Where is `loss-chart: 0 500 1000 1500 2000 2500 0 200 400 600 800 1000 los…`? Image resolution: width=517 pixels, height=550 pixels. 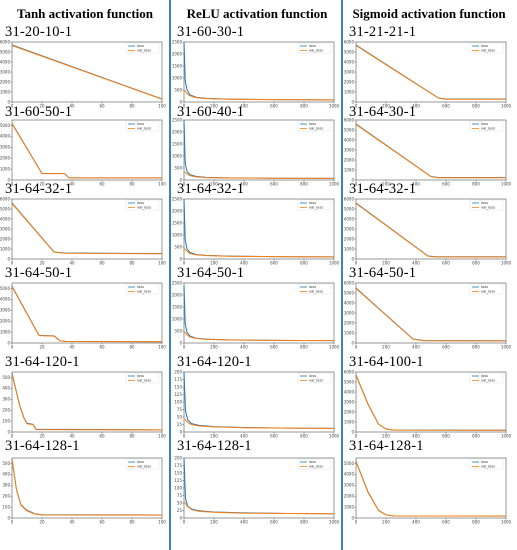 loss-chart: 0 500 1000 1500 2000 2500 0 200 400 600 800 1000 los… is located at coordinates (256, 152).